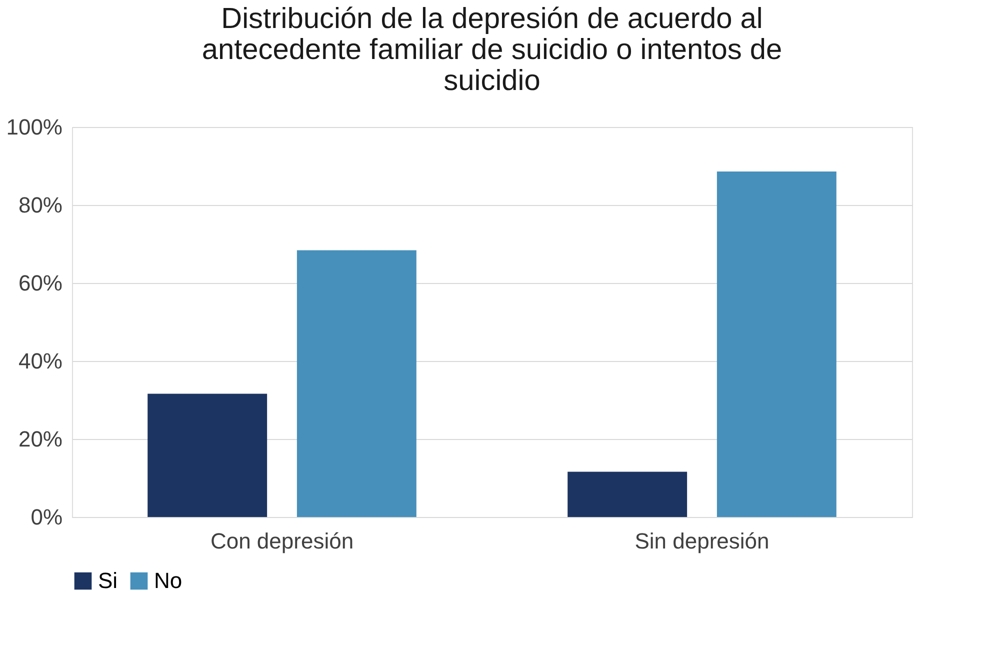  Describe the element at coordinates (40, 361) in the screenshot. I see `y-tick-label: 40%` at that location.